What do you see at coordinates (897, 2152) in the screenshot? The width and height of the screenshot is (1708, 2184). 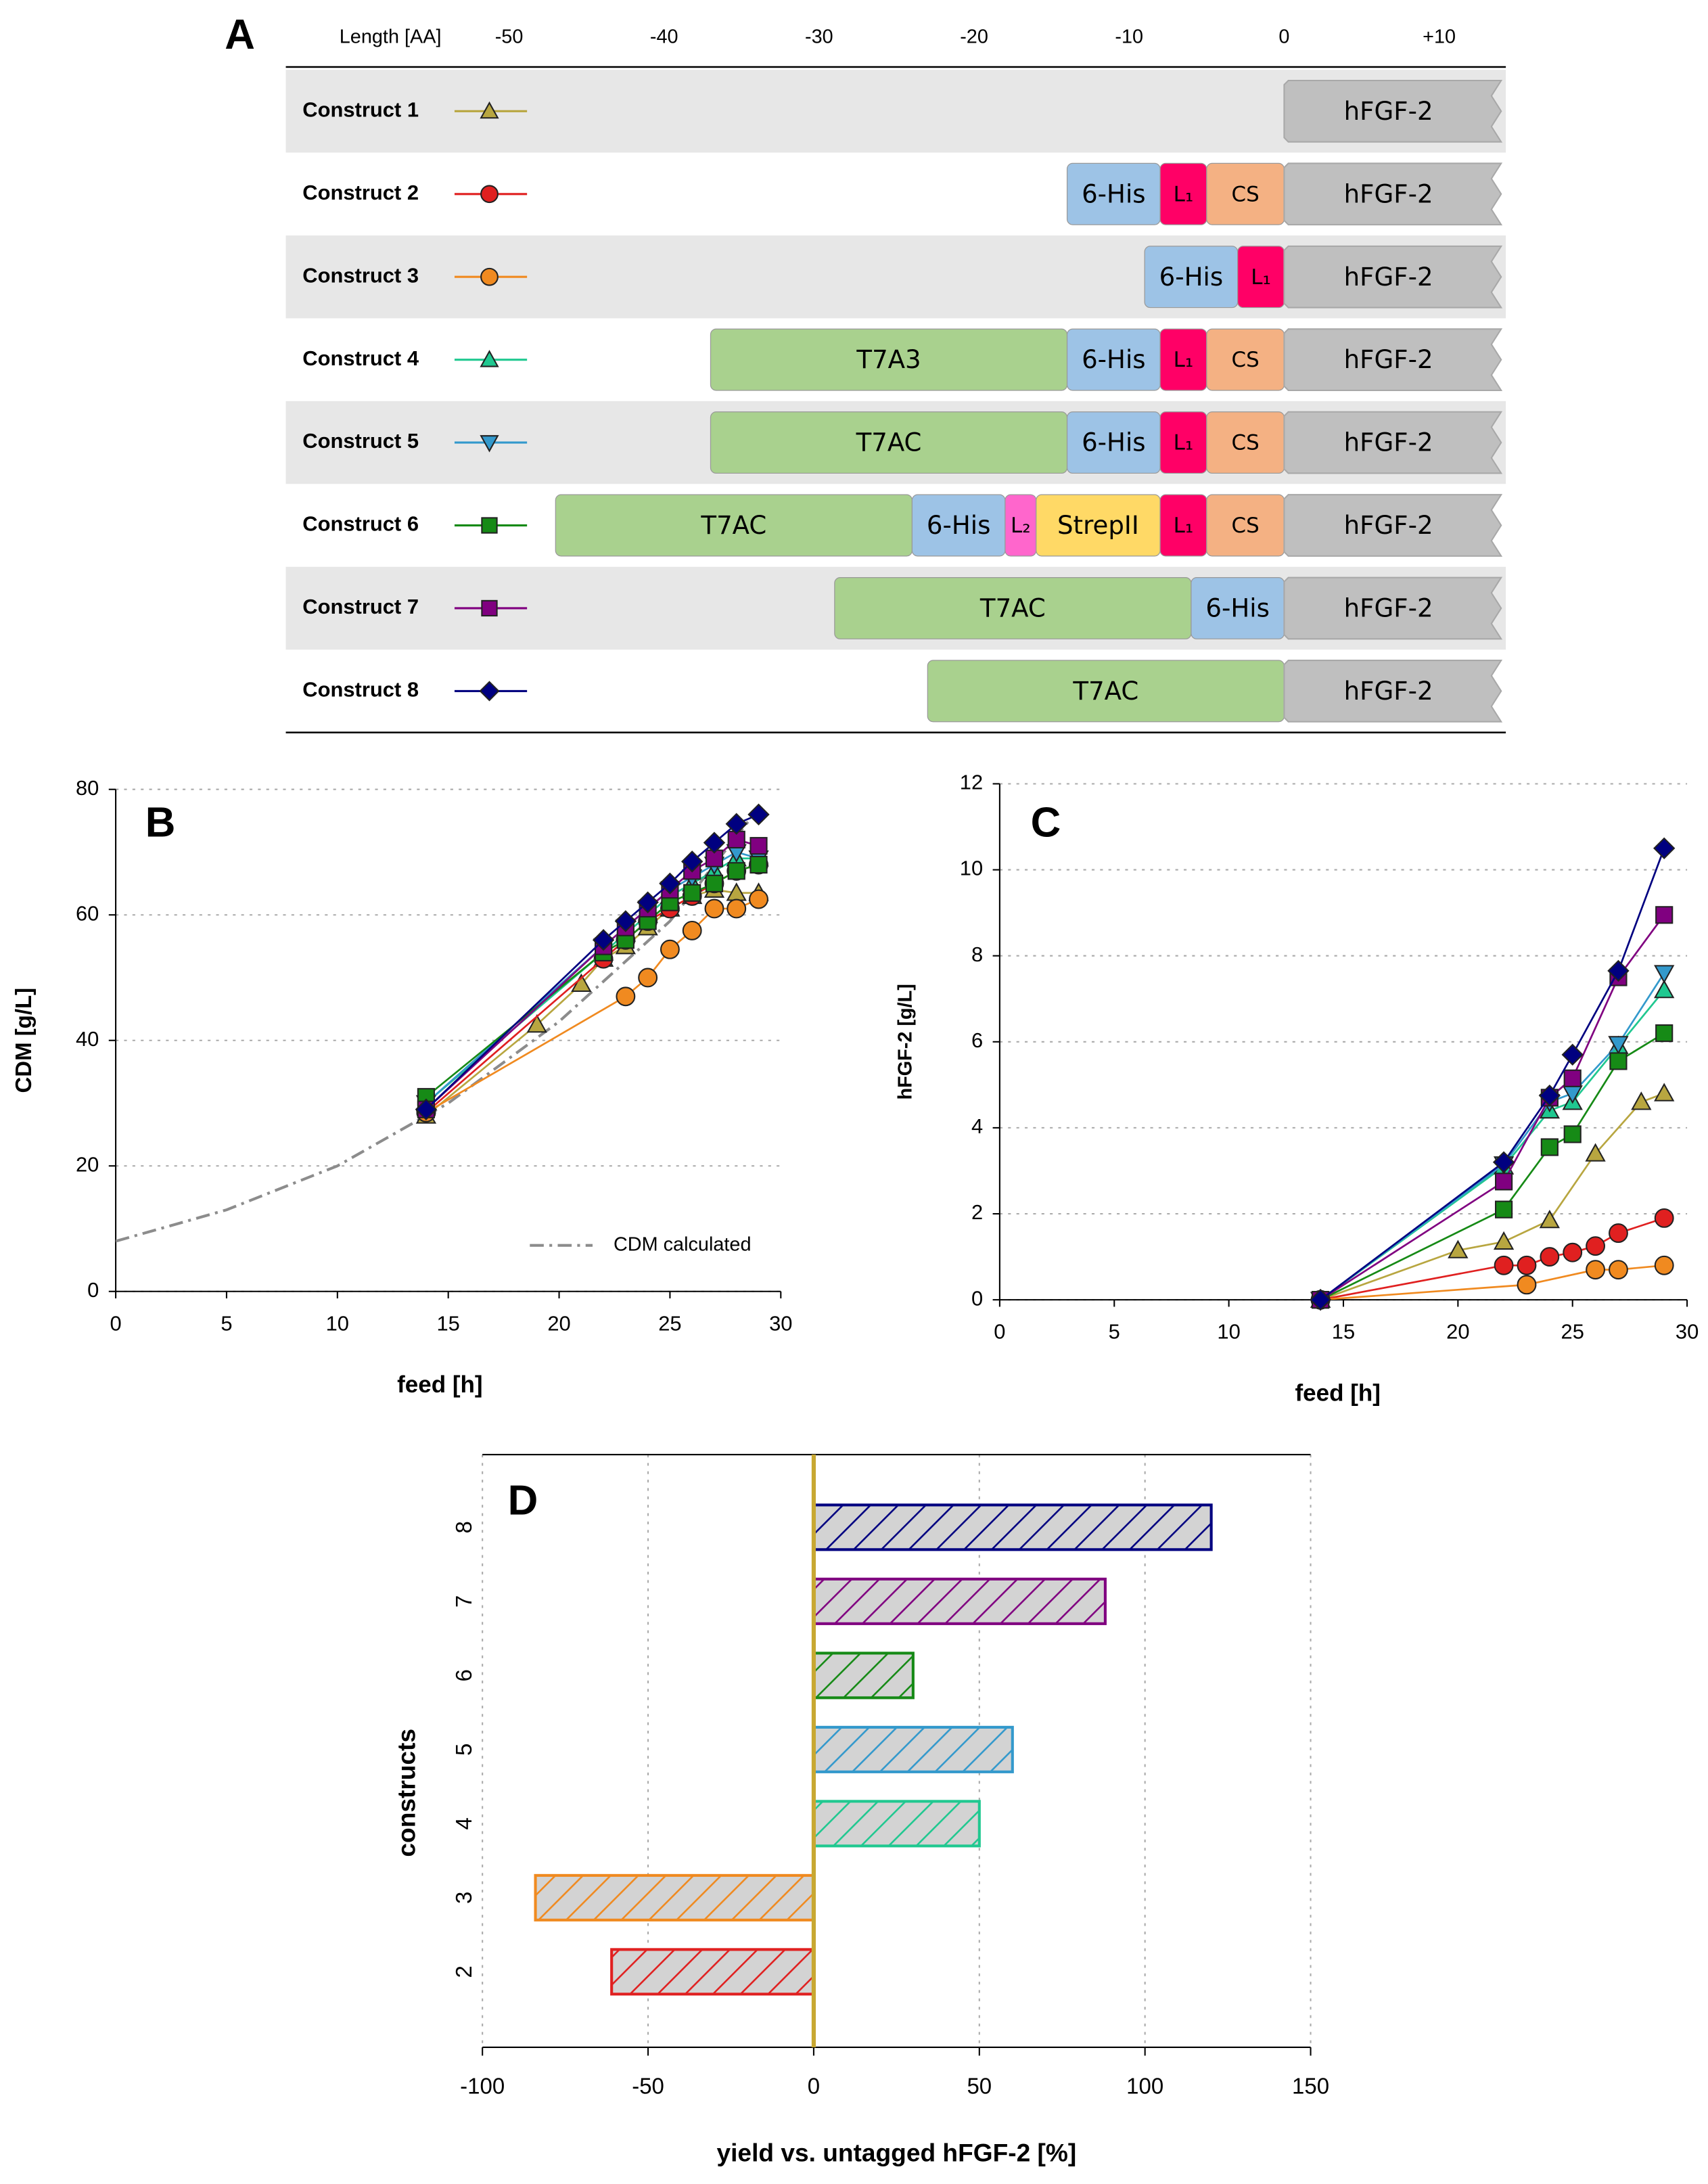 I see `x-axis-label: yield vs. untagged hFGF-2 [%]` at bounding box center [897, 2152].